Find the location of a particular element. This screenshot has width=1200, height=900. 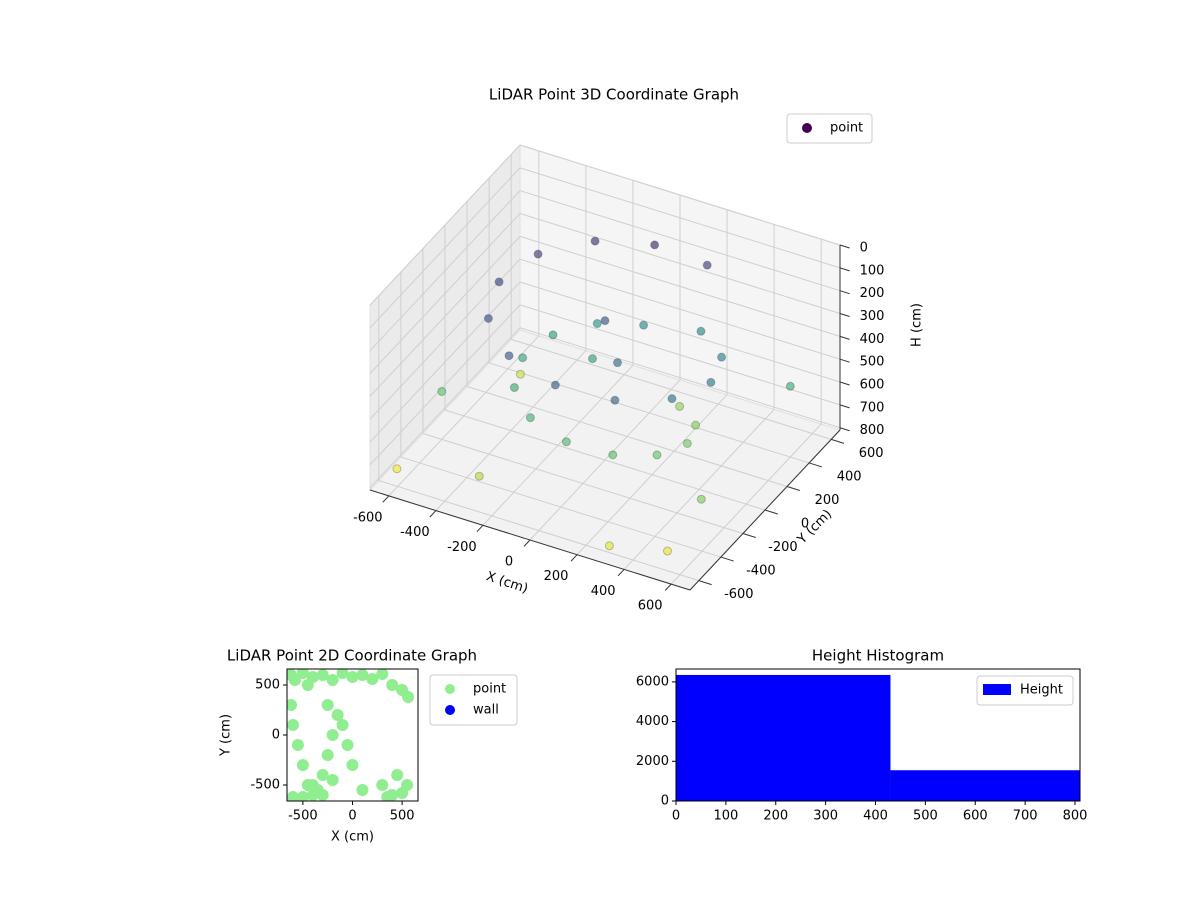

x-axis-line is located at coordinates (530, 540).